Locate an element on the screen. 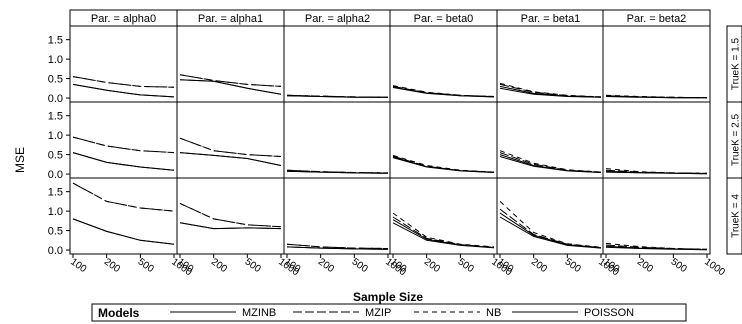 This screenshot has width=742, height=324. panel-truek-4-par-beta2 is located at coordinates (656, 216).